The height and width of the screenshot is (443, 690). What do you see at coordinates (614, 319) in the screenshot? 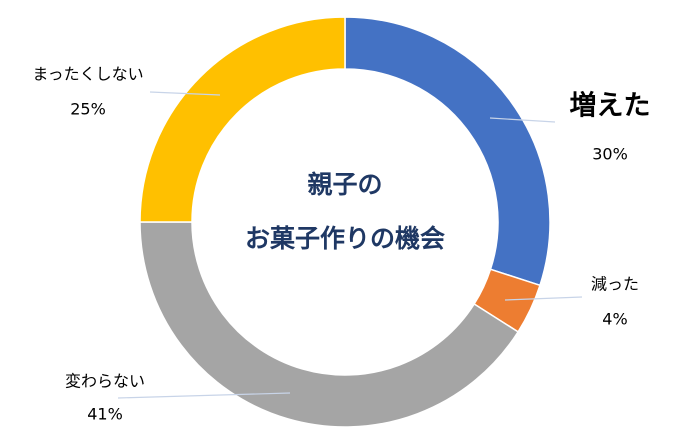
I see `value-label: 4%` at bounding box center [614, 319].